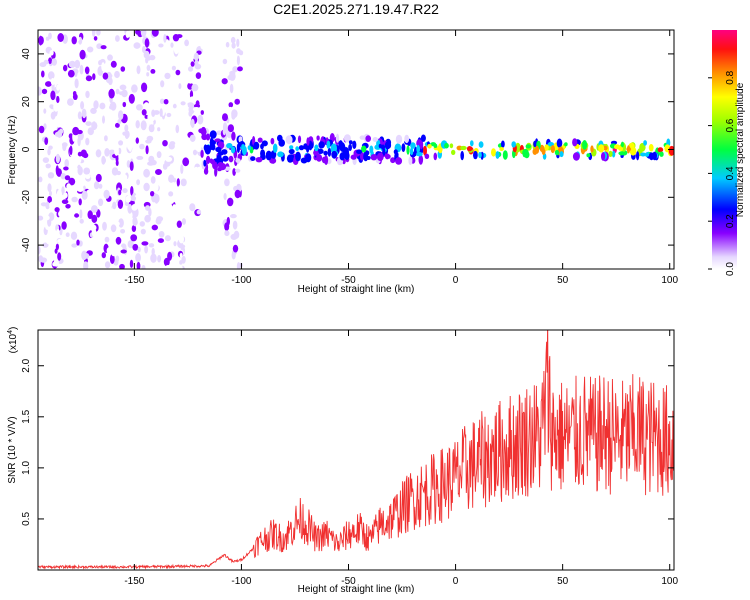  What do you see at coordinates (730, 269) in the screenshot?
I see `colorbar-tick-label: 0.0` at bounding box center [730, 269].